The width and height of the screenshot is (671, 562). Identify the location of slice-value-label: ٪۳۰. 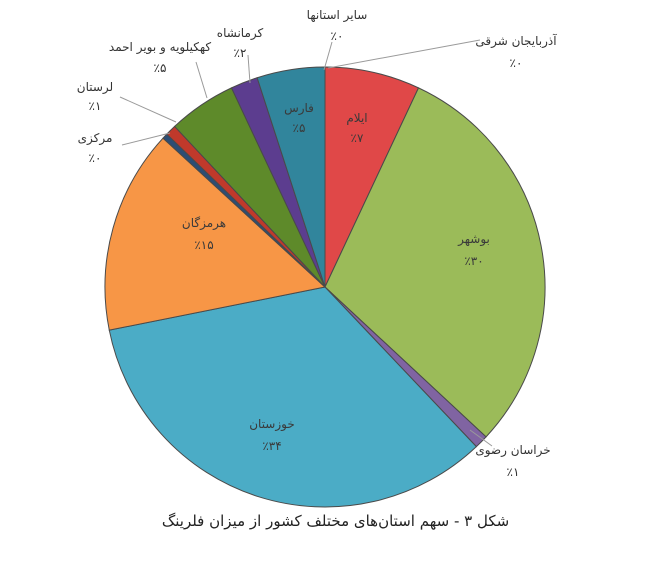
(473, 261).